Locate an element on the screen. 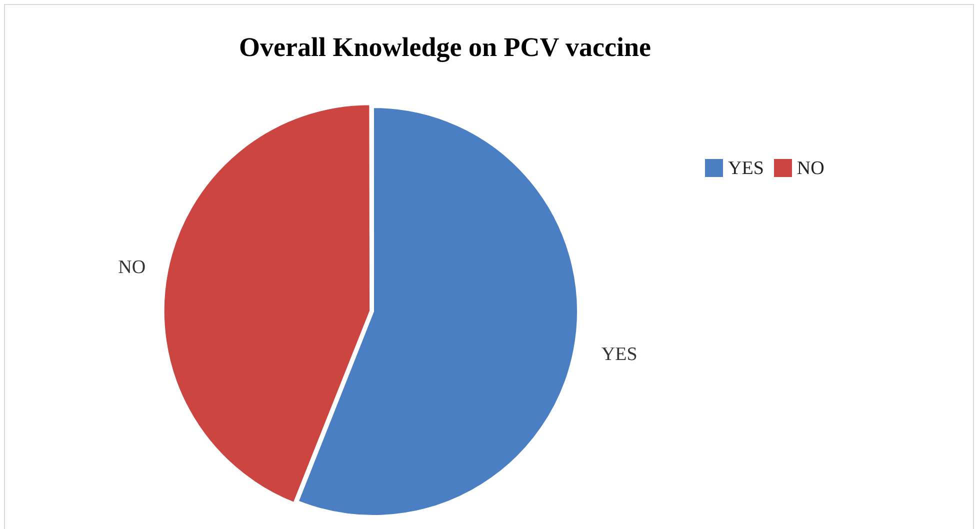  chart-title: Overall Knowledge on PCV vaccine is located at coordinates (445, 47).